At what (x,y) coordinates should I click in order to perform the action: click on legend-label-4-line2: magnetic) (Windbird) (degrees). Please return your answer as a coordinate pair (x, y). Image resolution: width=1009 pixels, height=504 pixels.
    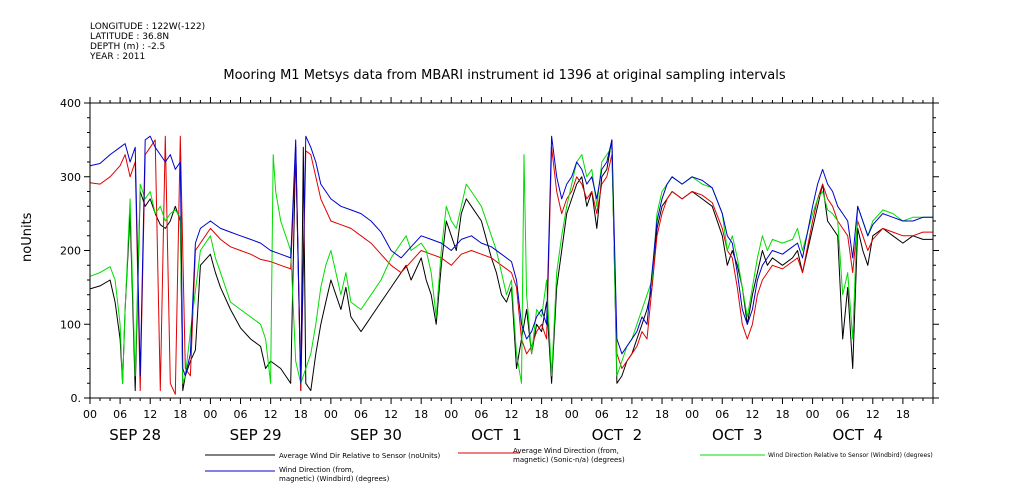
    Looking at the image, I should click on (334, 479).